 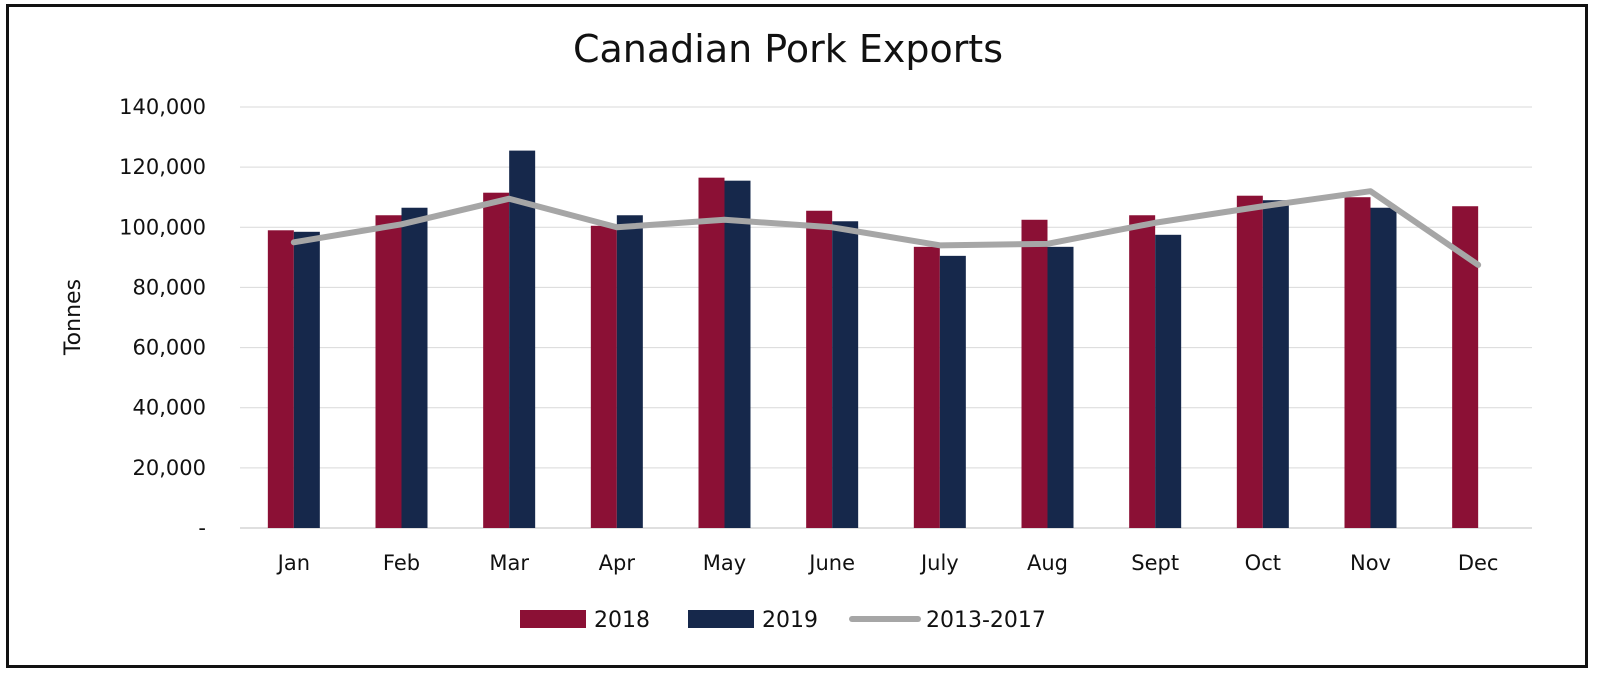 I want to click on x-tick-label: Aug, so click(x=1047, y=563).